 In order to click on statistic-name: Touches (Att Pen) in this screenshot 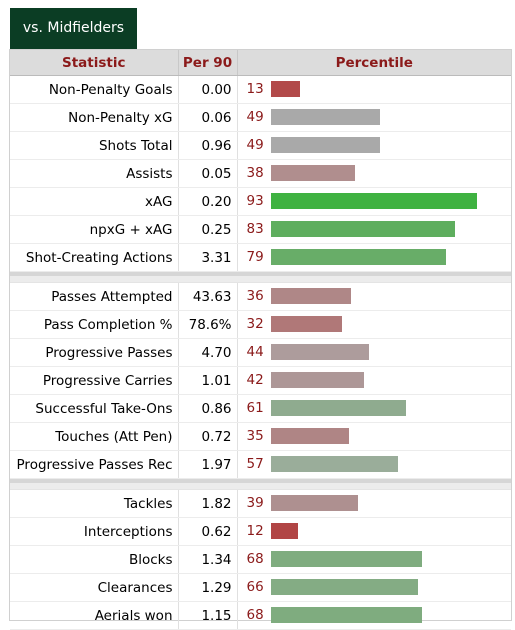, I will do `click(94, 436)`.